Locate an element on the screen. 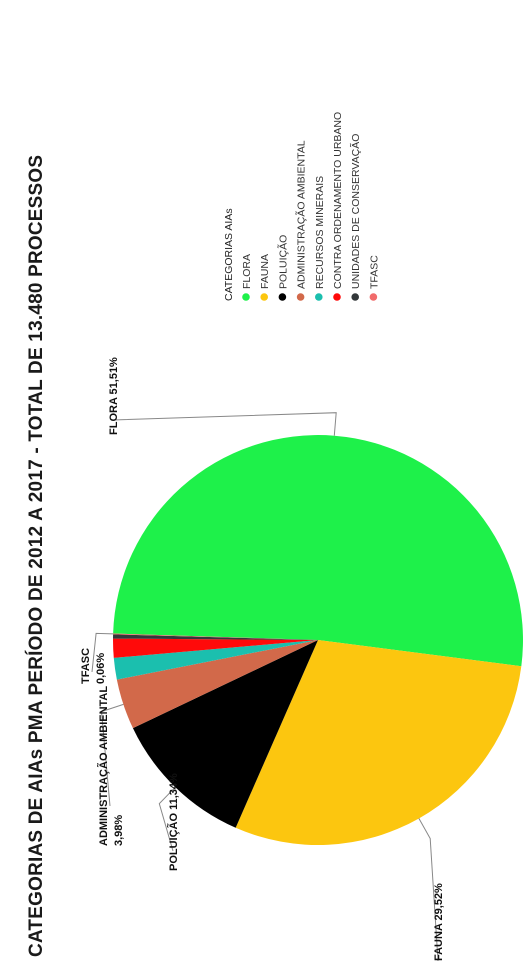  legend-item-tfasc: TFASC is located at coordinates (374, 278).